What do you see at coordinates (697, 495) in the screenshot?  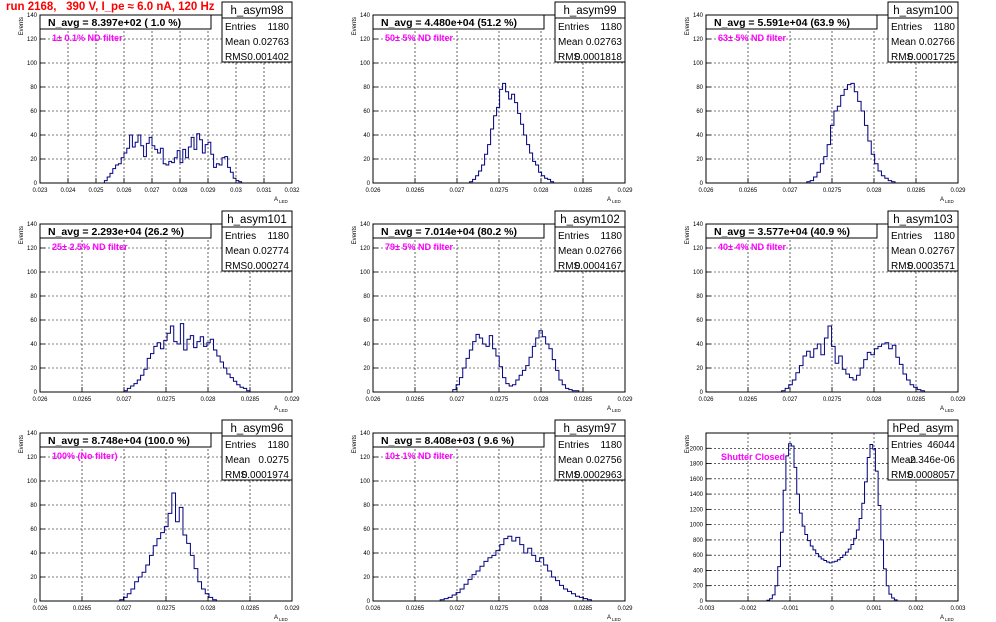 I see `y-tick-label: 1400` at bounding box center [697, 495].